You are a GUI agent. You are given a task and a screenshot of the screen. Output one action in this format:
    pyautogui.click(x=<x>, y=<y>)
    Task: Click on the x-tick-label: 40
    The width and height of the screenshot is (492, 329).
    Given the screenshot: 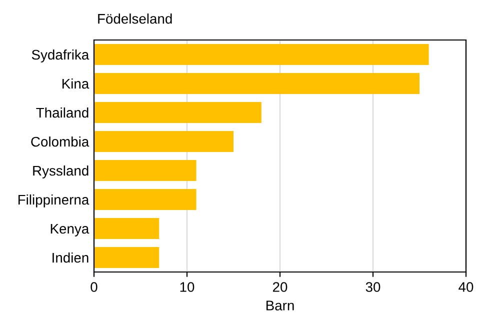 What is the action you would take?
    pyautogui.click(x=466, y=287)
    